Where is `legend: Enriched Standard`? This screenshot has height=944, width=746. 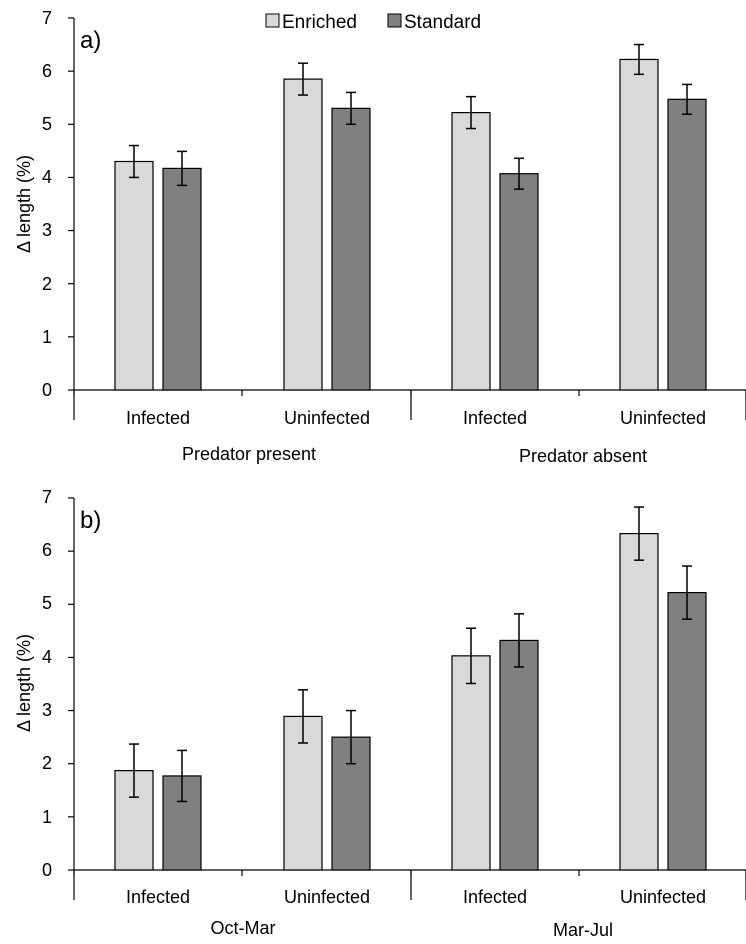
legend: Enriched Standard is located at coordinates (373, 22).